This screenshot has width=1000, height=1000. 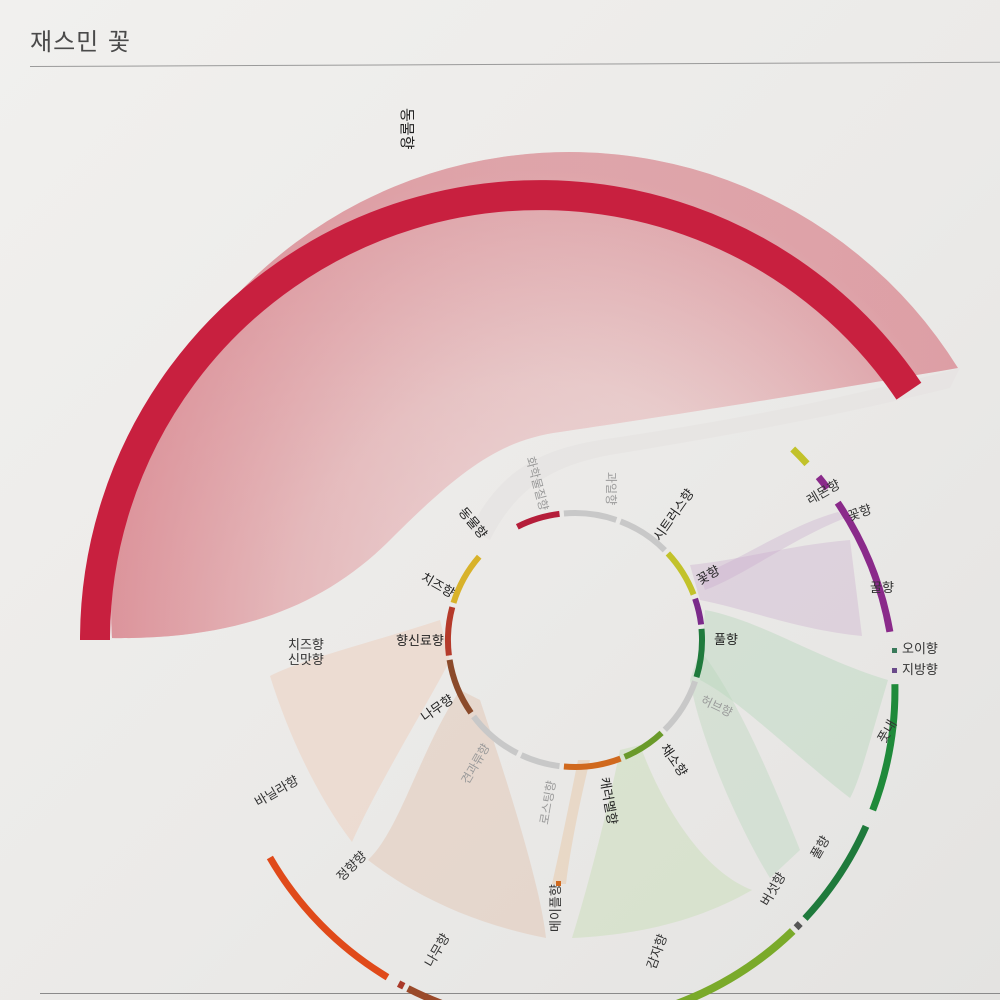 I want to click on outer-label-mushroom: 버섯향, so click(x=773, y=889).